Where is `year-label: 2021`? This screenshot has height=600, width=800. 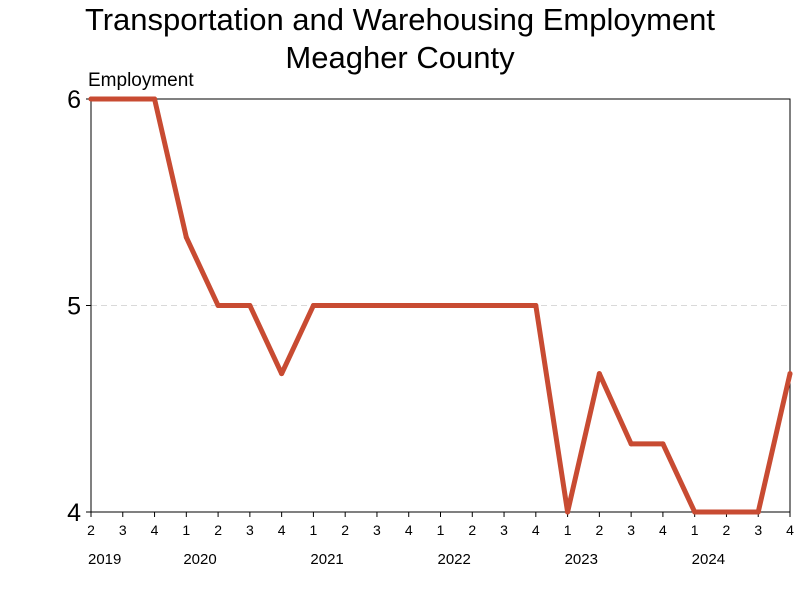
year-label: 2021 is located at coordinates (326, 559).